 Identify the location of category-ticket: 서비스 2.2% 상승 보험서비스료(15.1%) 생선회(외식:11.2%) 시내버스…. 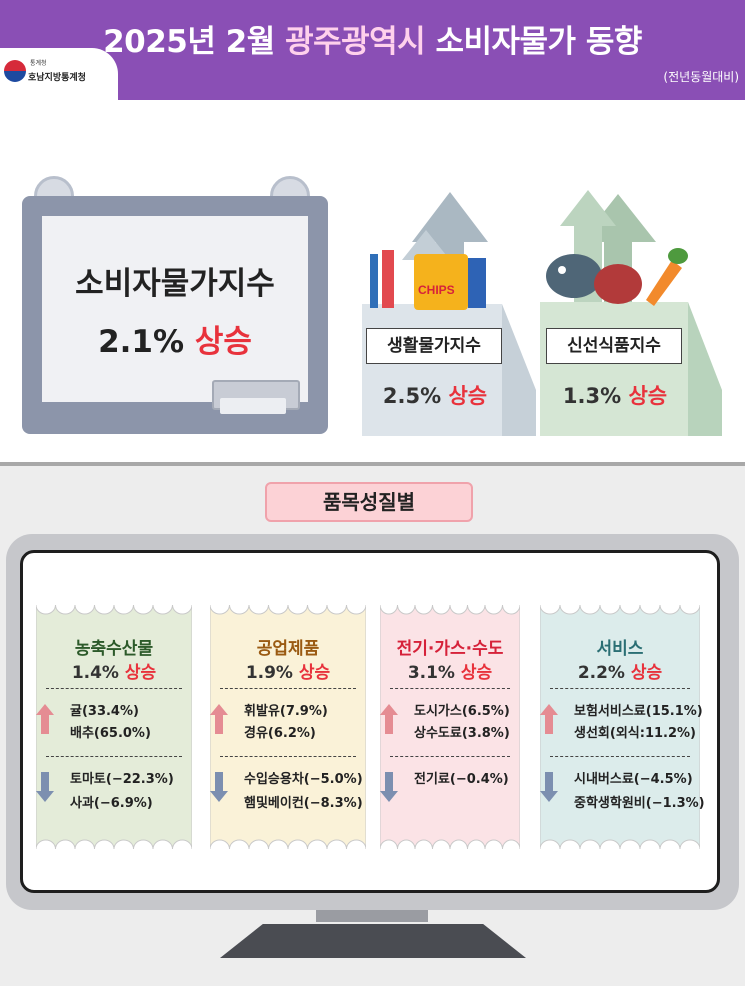
(622, 727).